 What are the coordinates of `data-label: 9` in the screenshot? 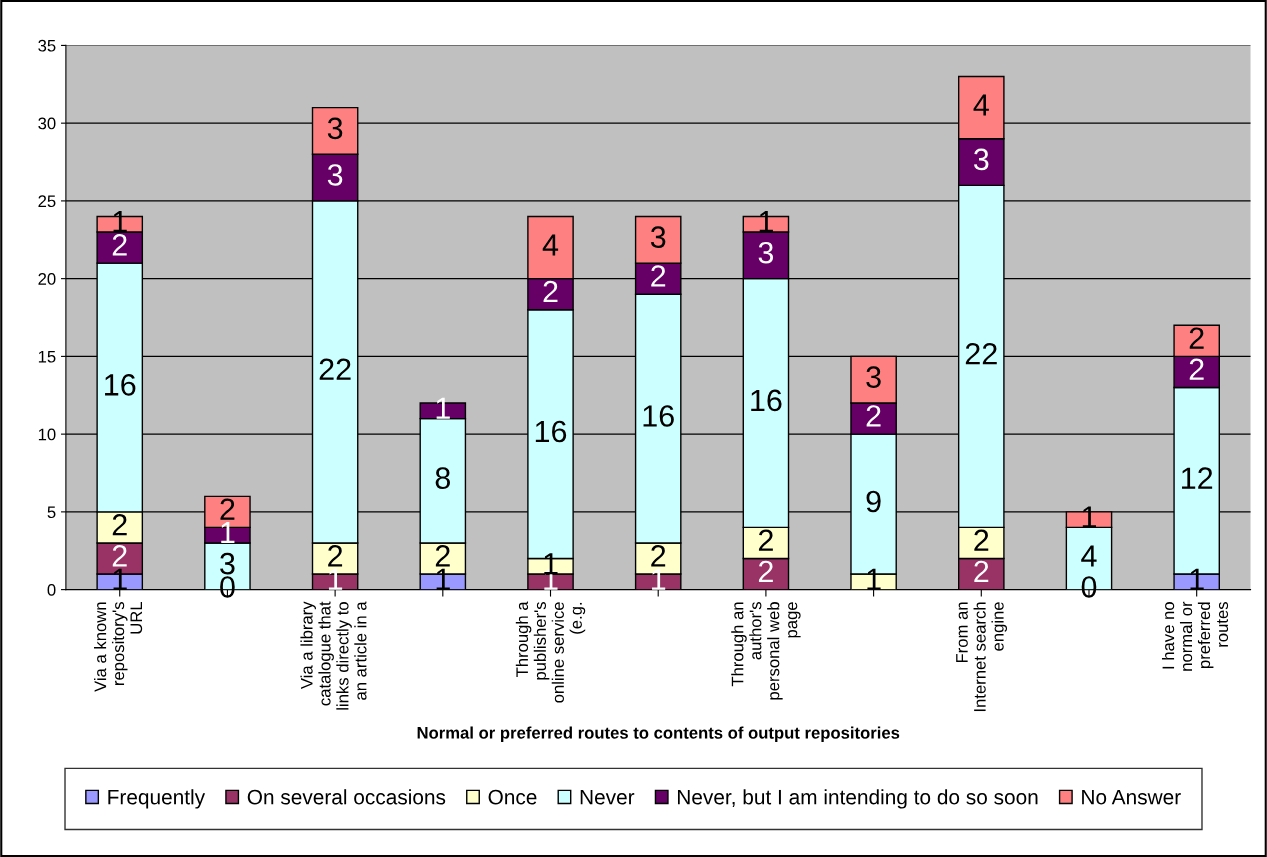 It's located at (873, 501).